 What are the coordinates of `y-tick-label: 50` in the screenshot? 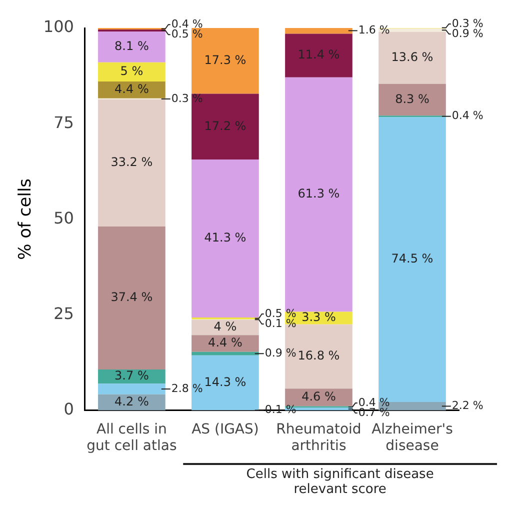 It's located at (64, 218).